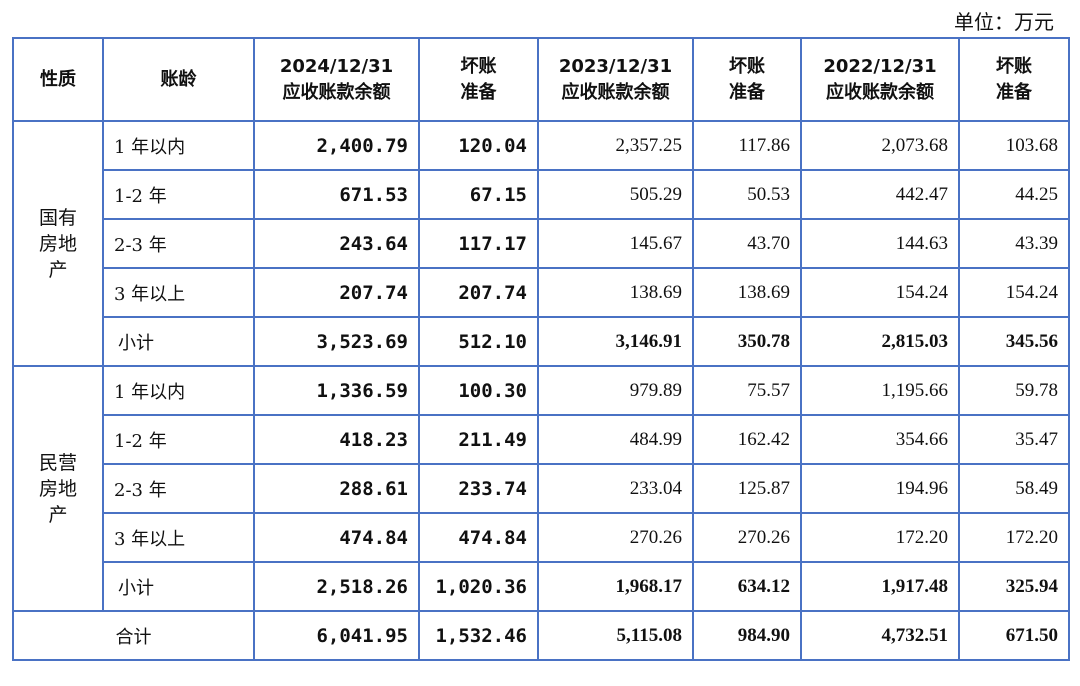 The width and height of the screenshot is (1080, 686). What do you see at coordinates (880, 390) in the screenshot?
I see `value-cell: 1,195.66` at bounding box center [880, 390].